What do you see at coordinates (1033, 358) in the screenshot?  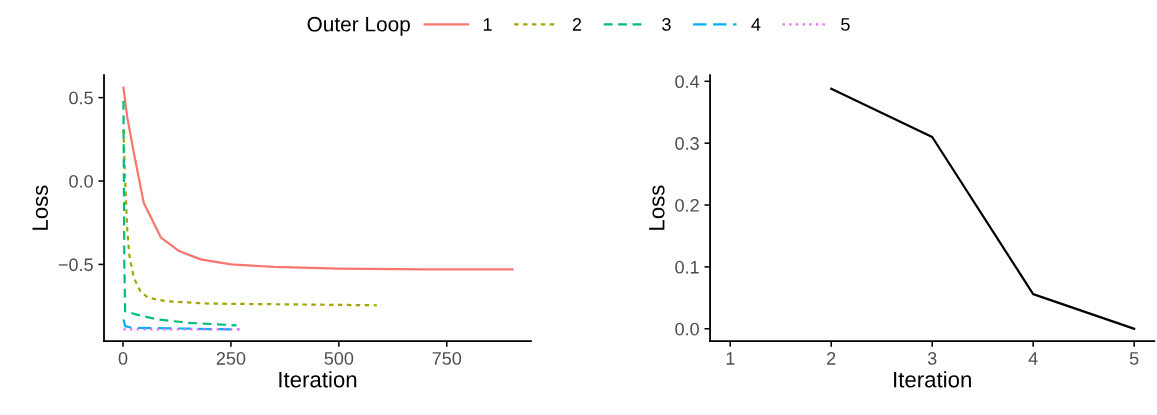 I see `x-tick-label: 4` at bounding box center [1033, 358].